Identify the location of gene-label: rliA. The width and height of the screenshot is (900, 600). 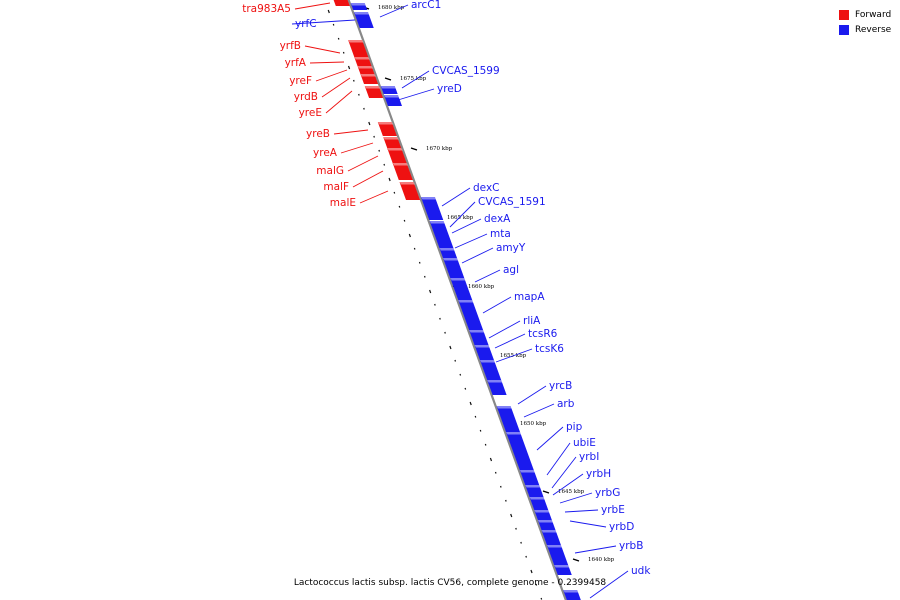
(532, 321).